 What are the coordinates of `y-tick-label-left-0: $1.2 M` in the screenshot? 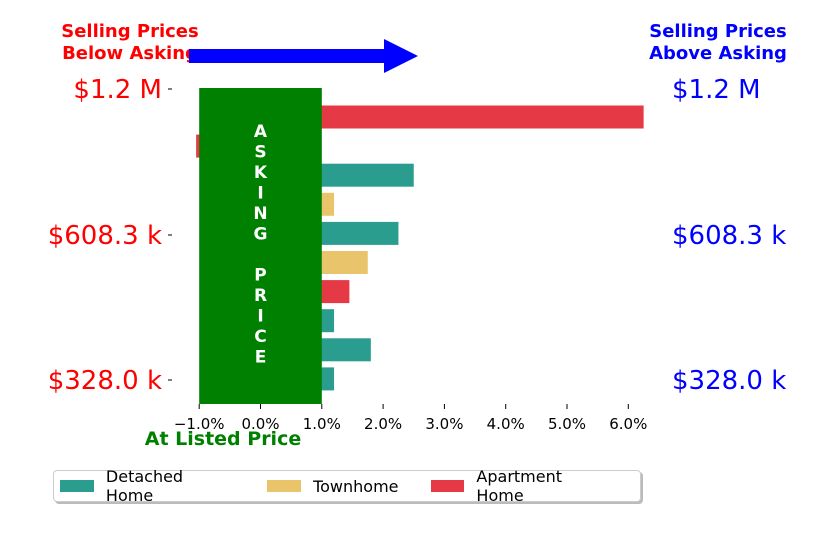 It's located at (117, 90).